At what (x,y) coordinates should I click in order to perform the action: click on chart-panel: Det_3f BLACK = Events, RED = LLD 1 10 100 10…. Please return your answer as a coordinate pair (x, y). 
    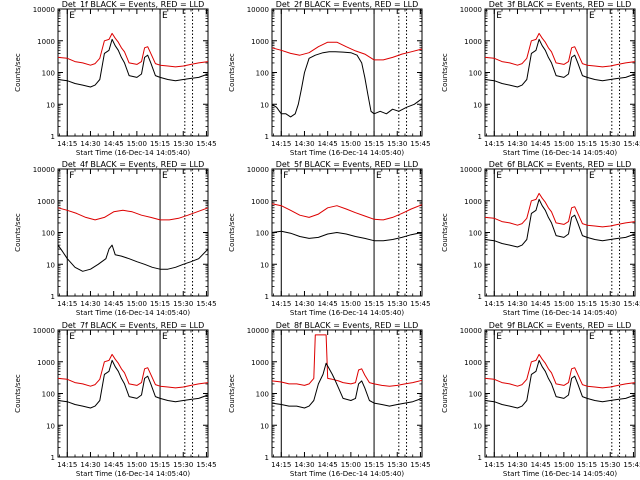
    Looking at the image, I should click on (540, 78).